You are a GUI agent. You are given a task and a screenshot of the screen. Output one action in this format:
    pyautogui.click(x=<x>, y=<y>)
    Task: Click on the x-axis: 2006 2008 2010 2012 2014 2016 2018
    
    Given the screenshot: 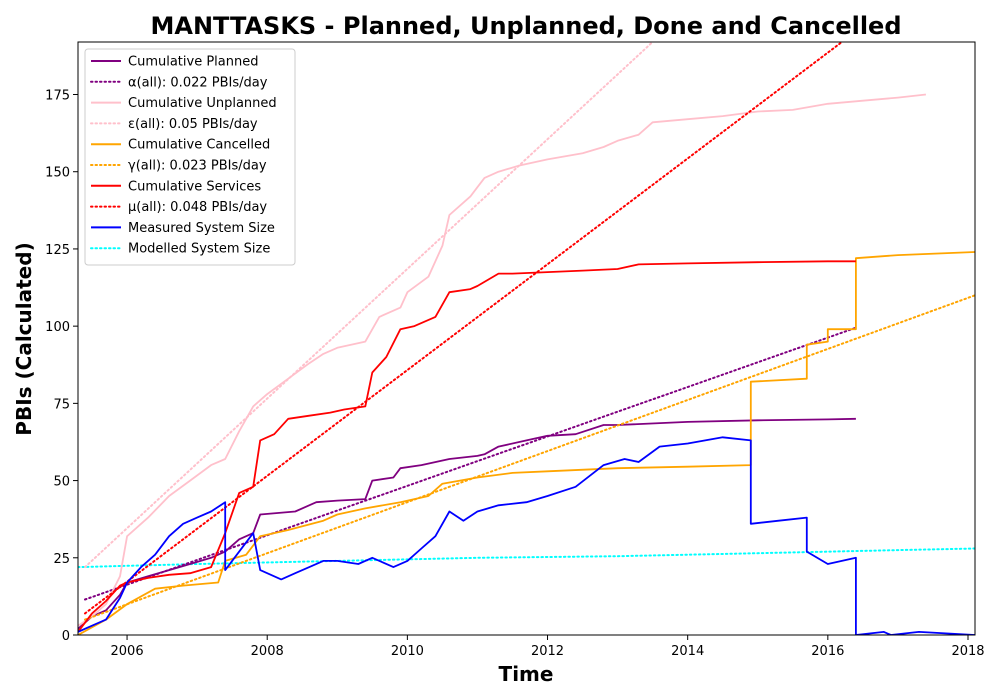 What is the action you would take?
    pyautogui.click(x=548, y=647)
    